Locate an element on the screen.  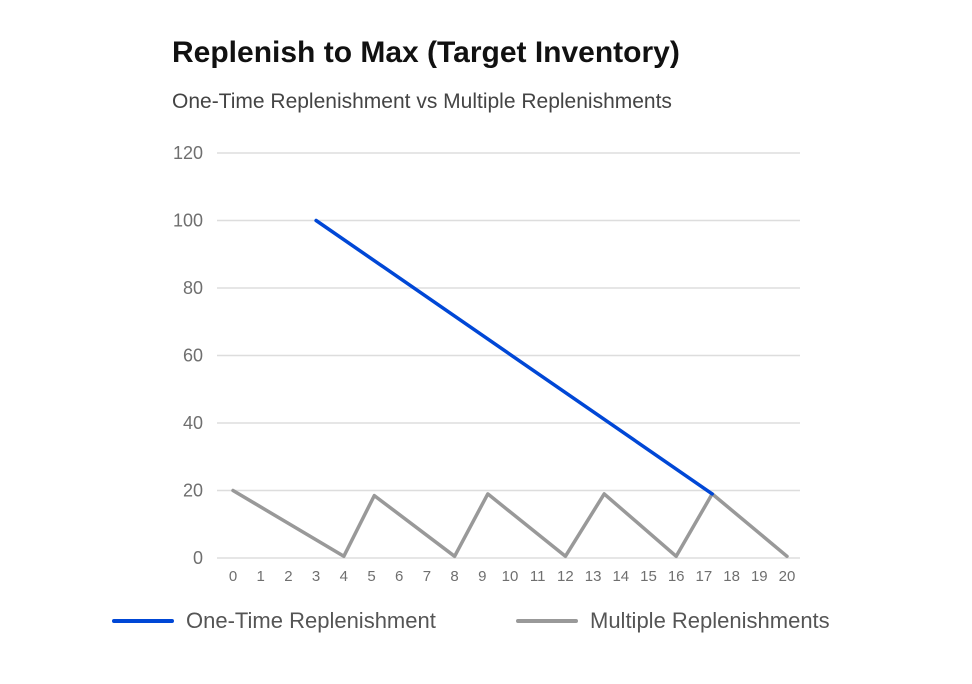
y-tick-label-80: 80 is located at coordinates (193, 288).